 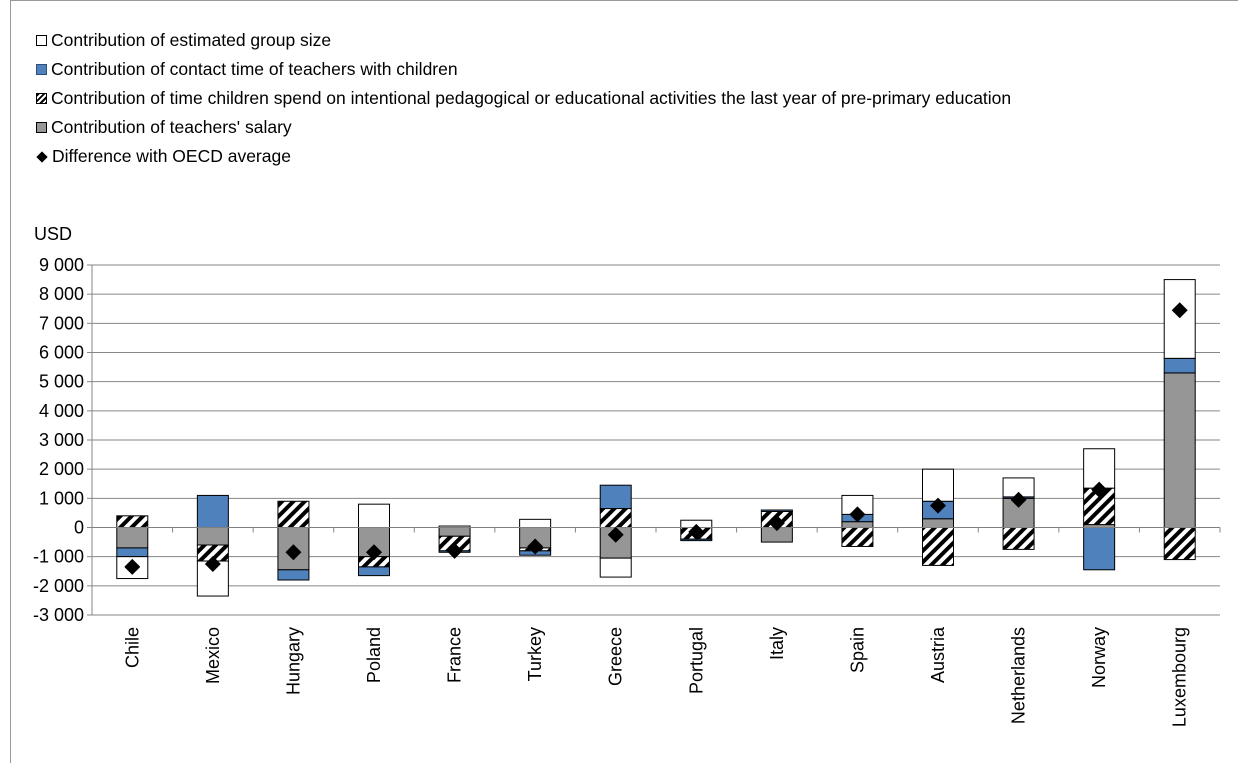 I want to click on legend-label: Contribution of teachers' salary, so click(x=171, y=127).